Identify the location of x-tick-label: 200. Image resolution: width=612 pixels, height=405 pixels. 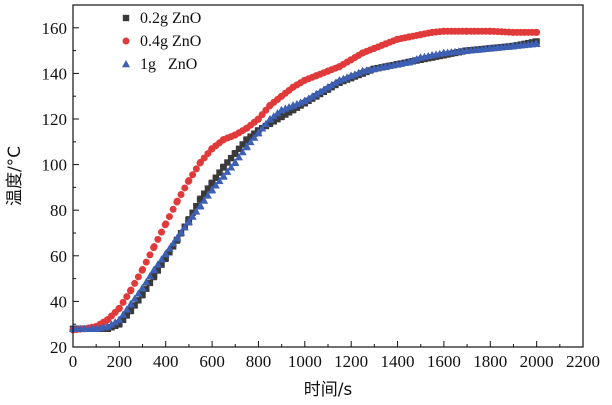
(120, 361).